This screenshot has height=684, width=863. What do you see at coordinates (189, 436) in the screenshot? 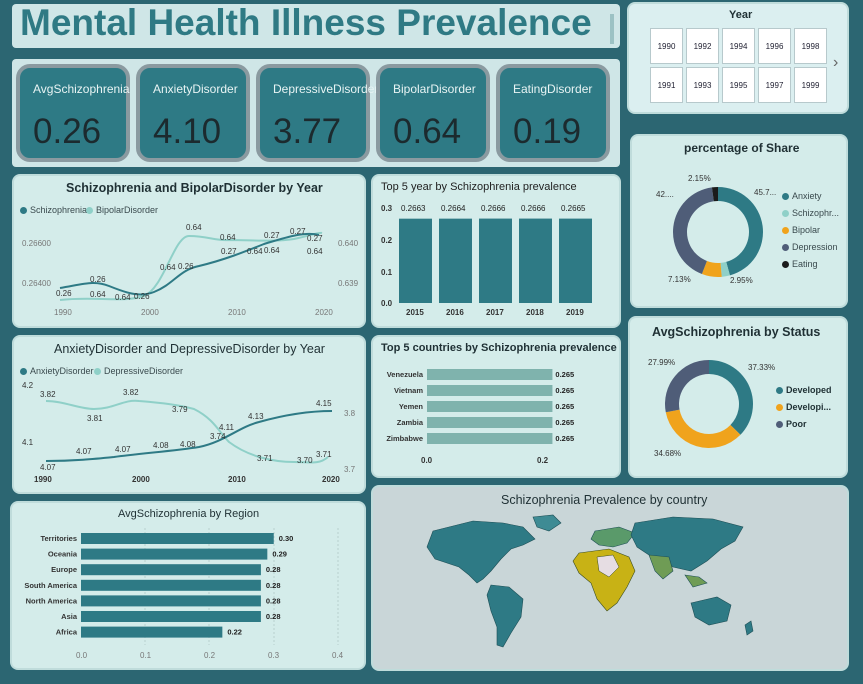
I see `anxiety-line` at bounding box center [189, 436].